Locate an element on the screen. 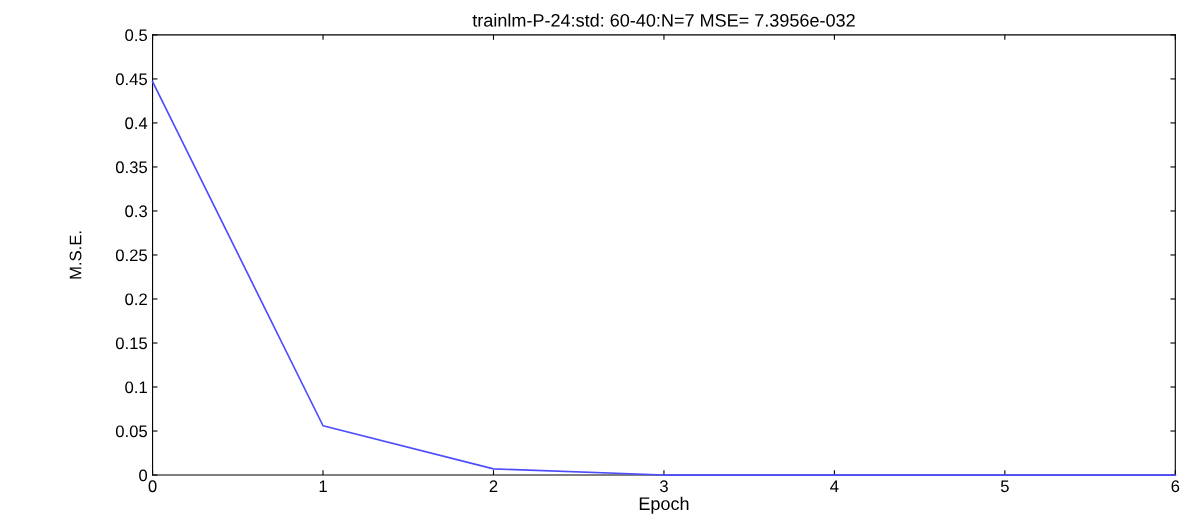 This screenshot has width=1192, height=529. x-tick-label: 3 is located at coordinates (663, 486).